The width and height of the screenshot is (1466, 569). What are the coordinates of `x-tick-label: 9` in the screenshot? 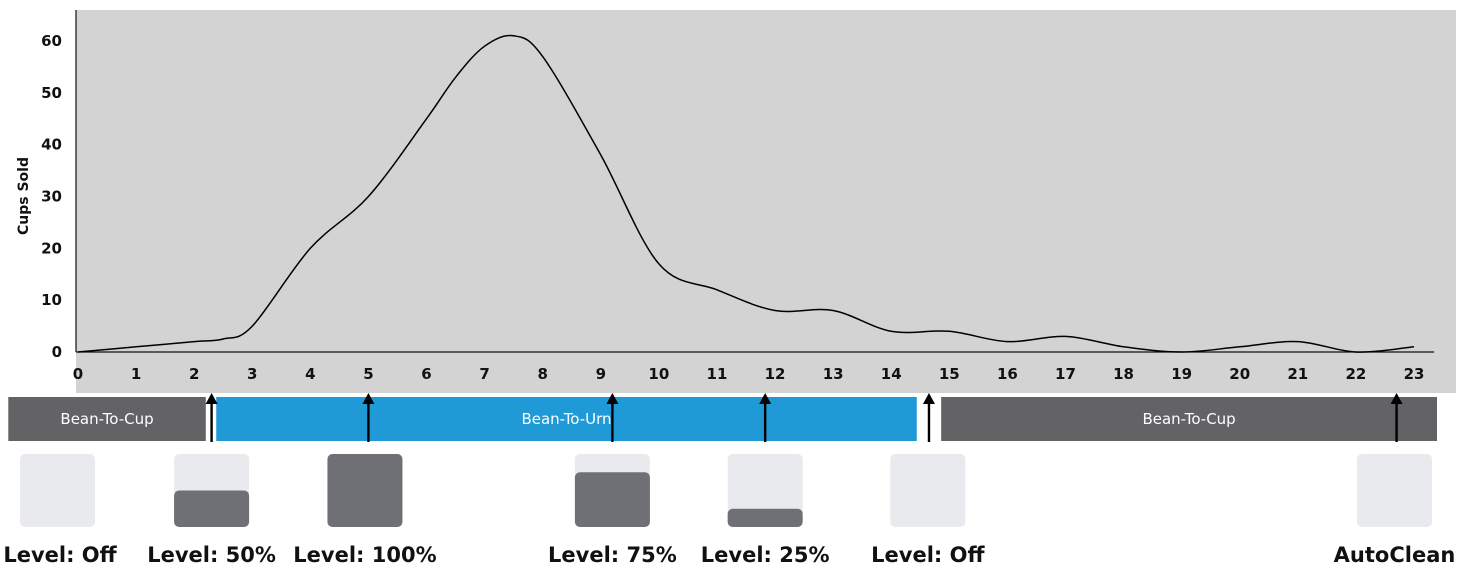 It's located at (601, 374).